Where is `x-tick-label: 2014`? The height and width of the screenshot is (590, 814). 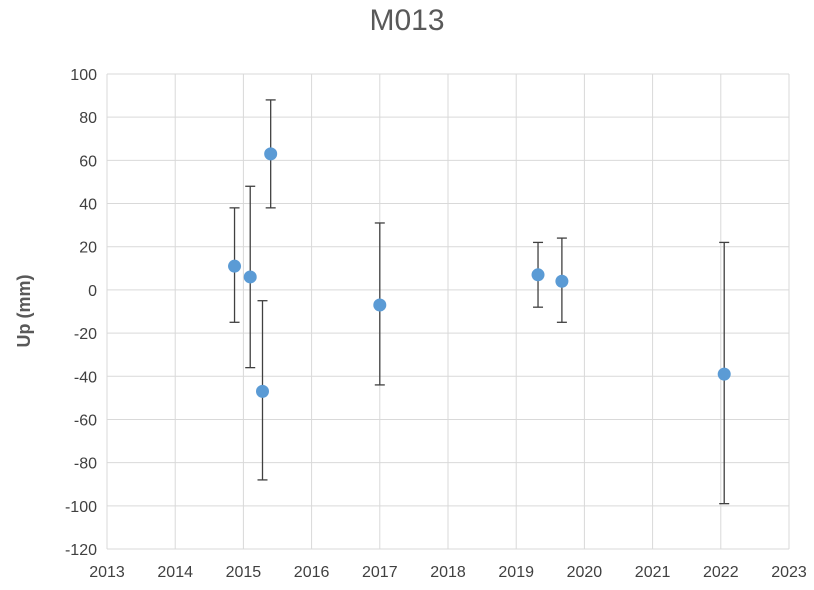 x-tick-label: 2014 is located at coordinates (175, 572).